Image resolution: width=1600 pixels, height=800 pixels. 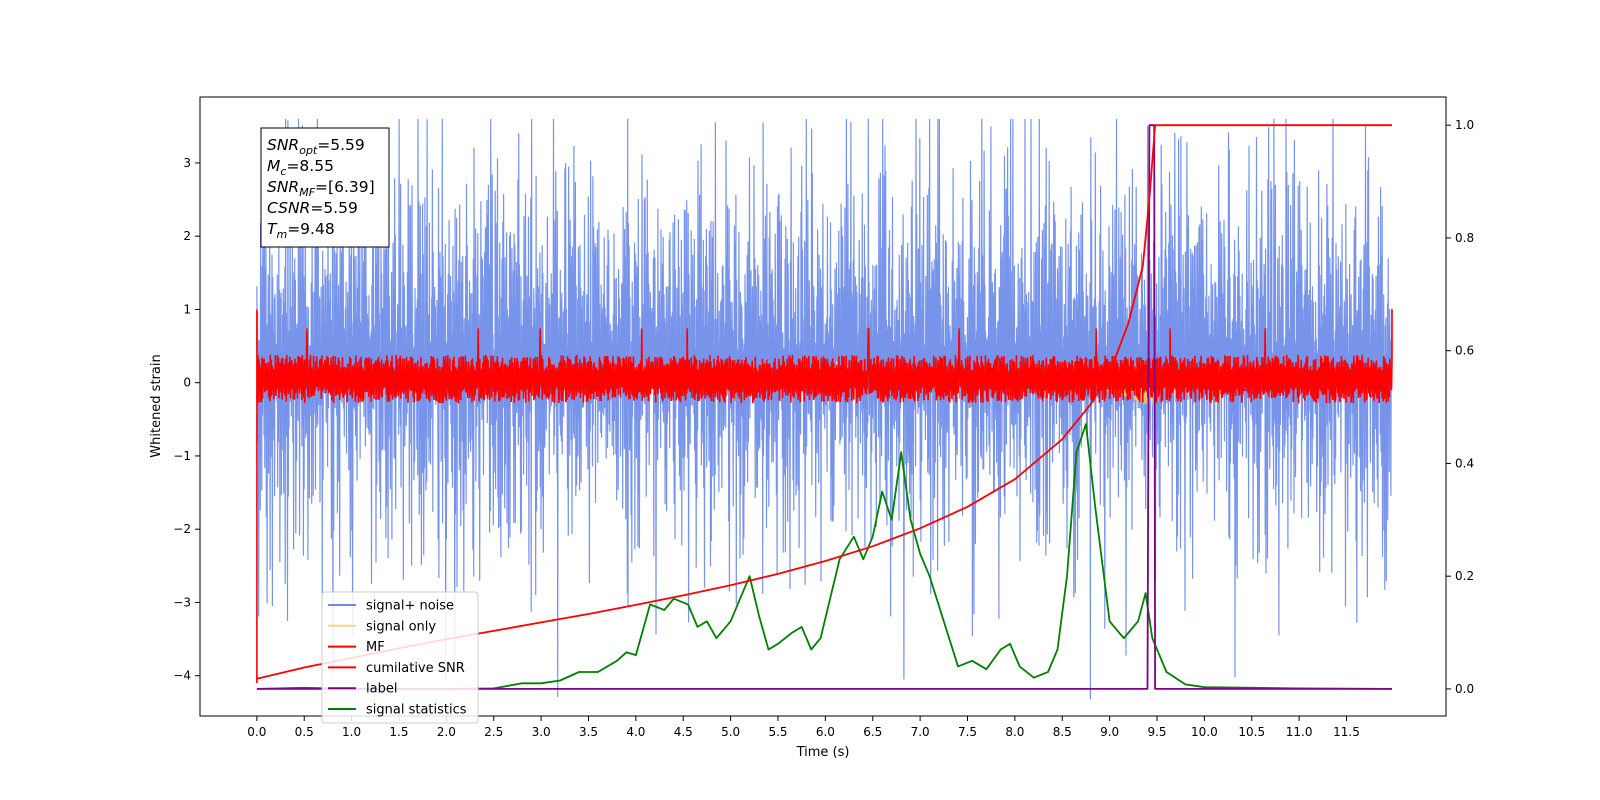 What do you see at coordinates (683, 732) in the screenshot?
I see `x-tick-label: 4.5` at bounding box center [683, 732].